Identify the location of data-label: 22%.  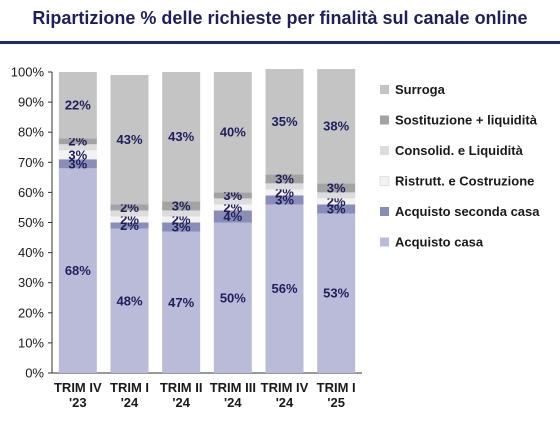
(78, 105).